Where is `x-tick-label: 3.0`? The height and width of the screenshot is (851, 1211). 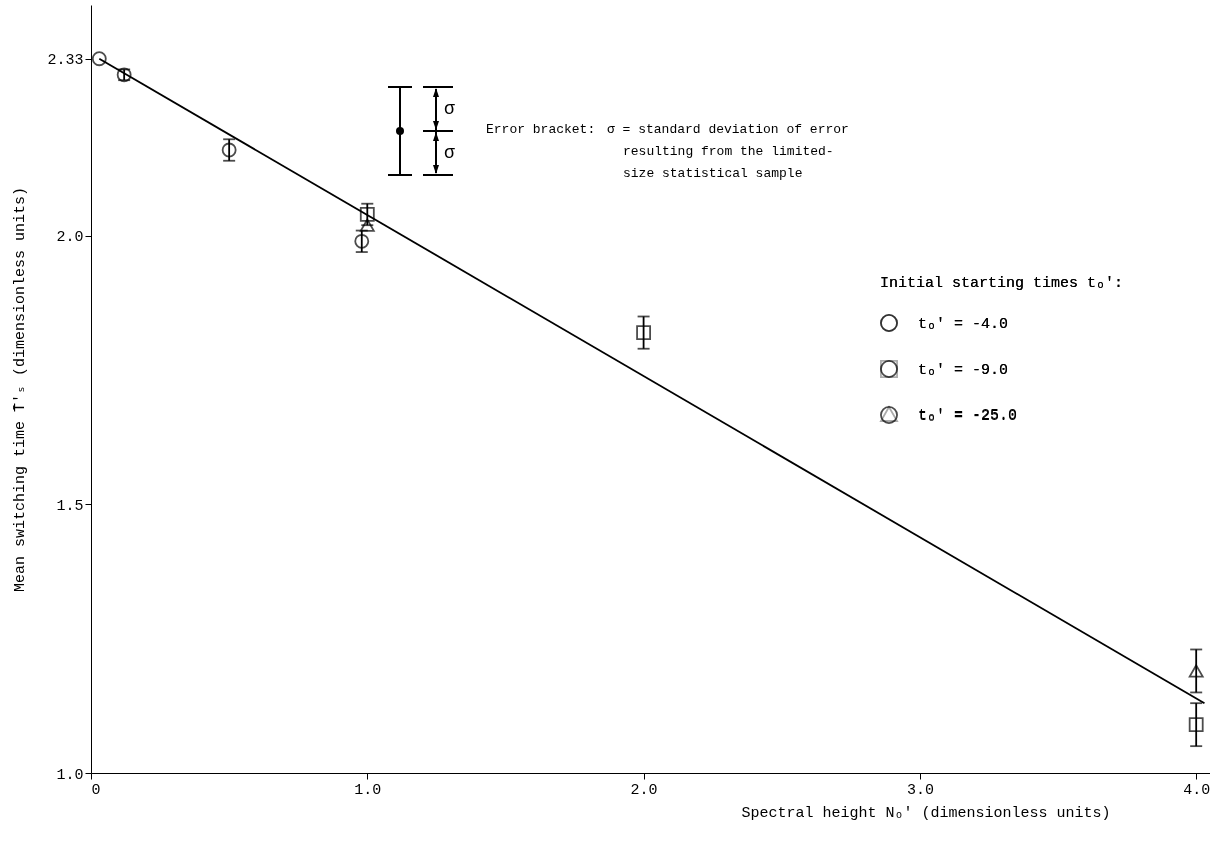
x-tick-label: 3.0 is located at coordinates (920, 790).